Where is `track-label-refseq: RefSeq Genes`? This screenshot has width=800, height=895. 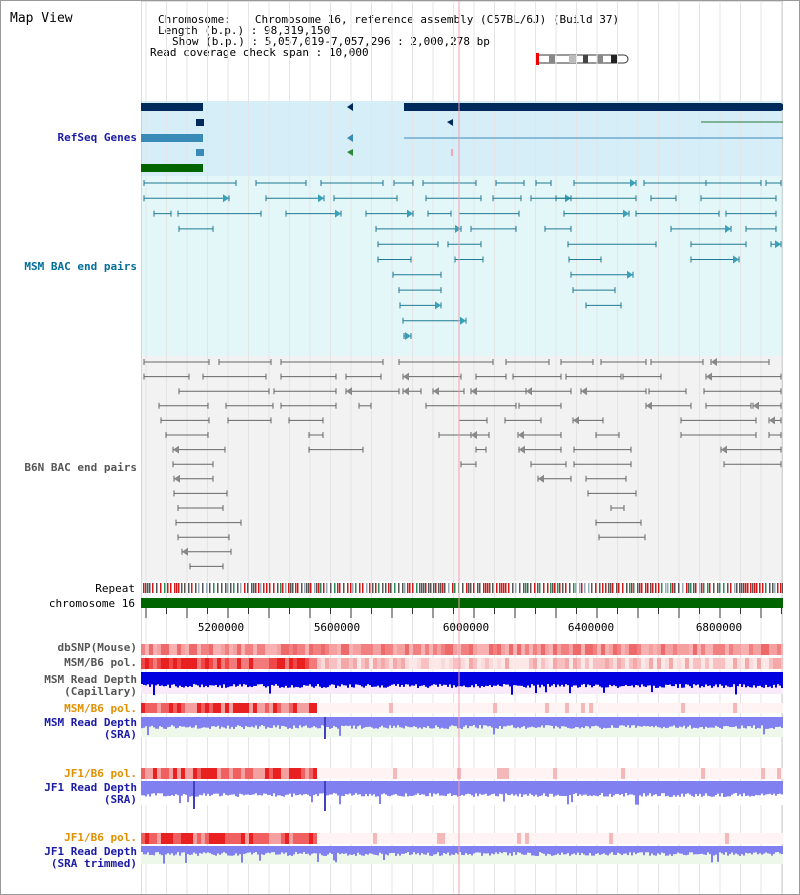 track-label-refseq: RefSeq Genes is located at coordinates (97, 137).